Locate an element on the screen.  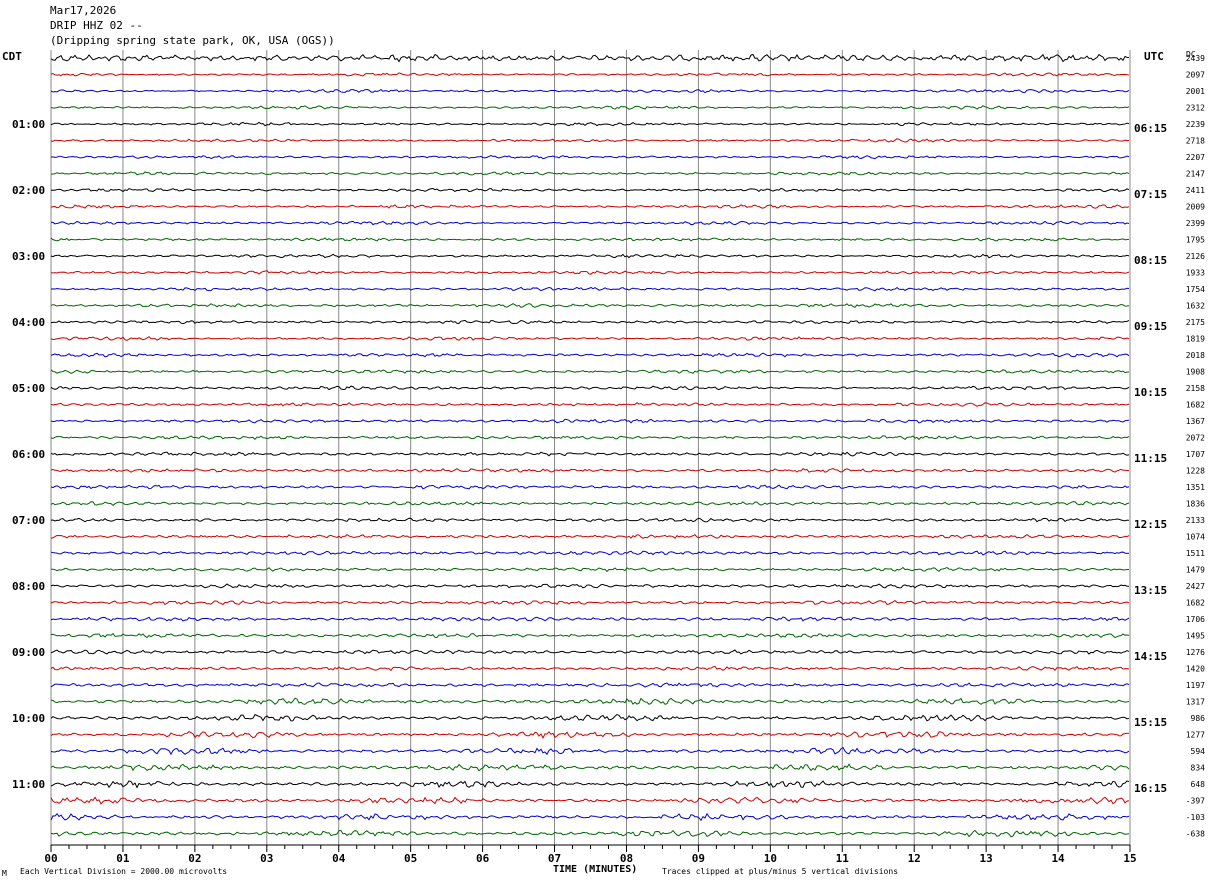
x-tick-label: 08 is located at coordinates (626, 858).